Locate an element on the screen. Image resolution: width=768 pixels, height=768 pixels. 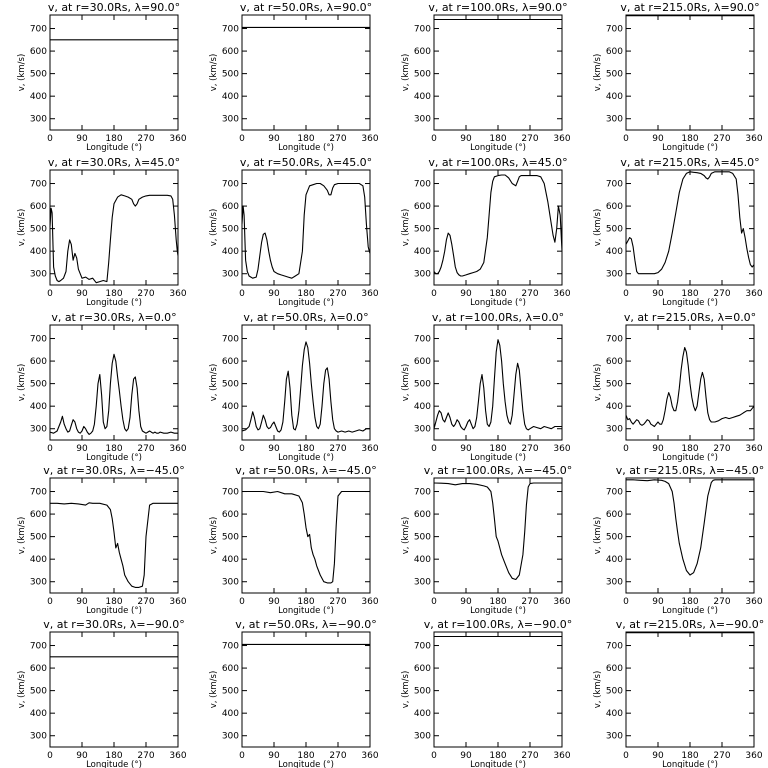
chart-title: v, at r=100.0Rs, λ=0.0° is located at coordinates (498, 317).